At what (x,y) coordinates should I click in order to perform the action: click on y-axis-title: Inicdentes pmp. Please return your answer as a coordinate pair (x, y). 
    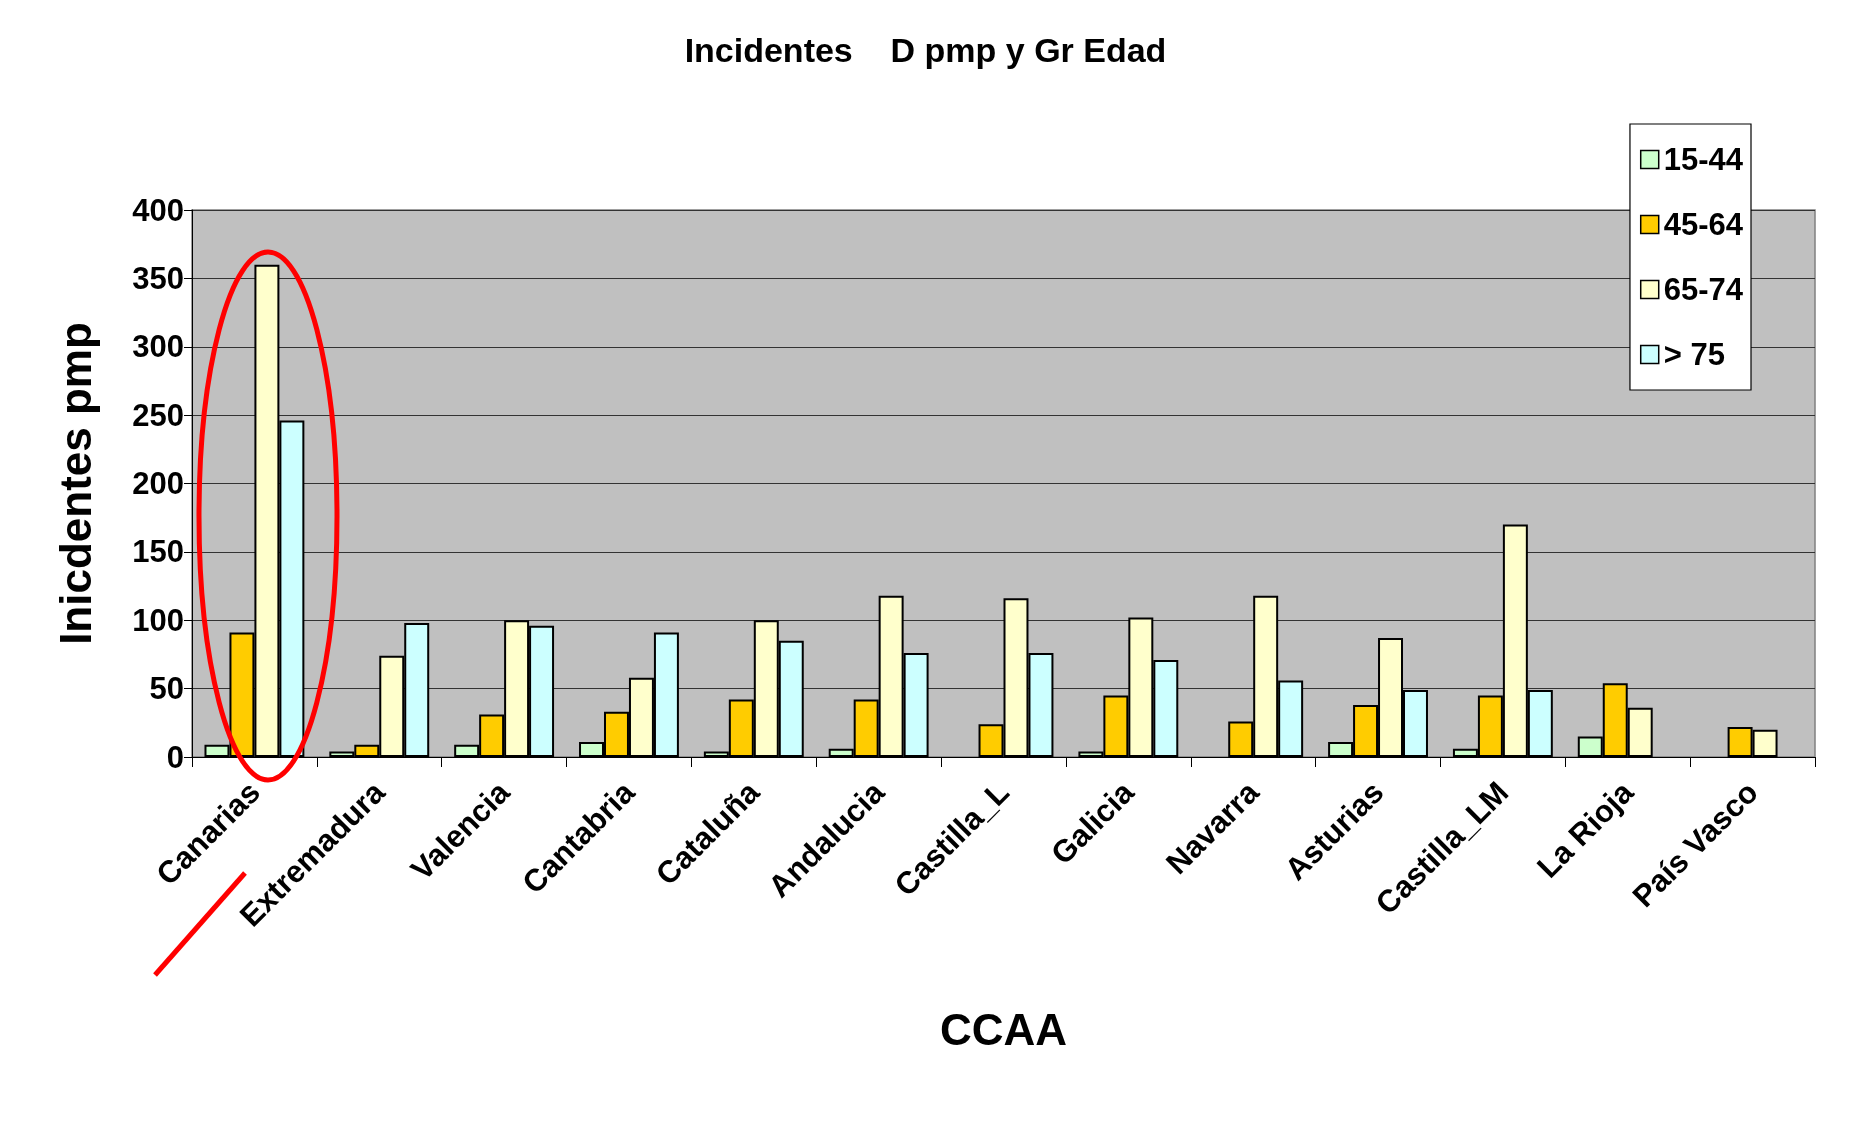
    Looking at the image, I should click on (75, 483).